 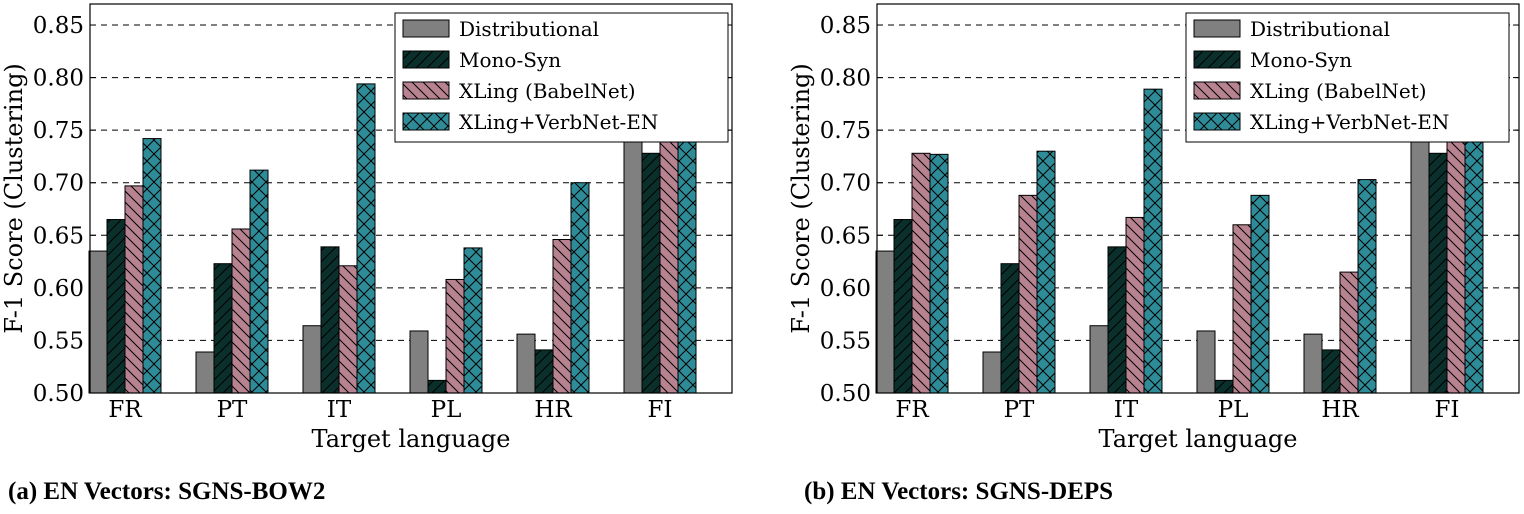 I want to click on legend-box, so click(x=561, y=77).